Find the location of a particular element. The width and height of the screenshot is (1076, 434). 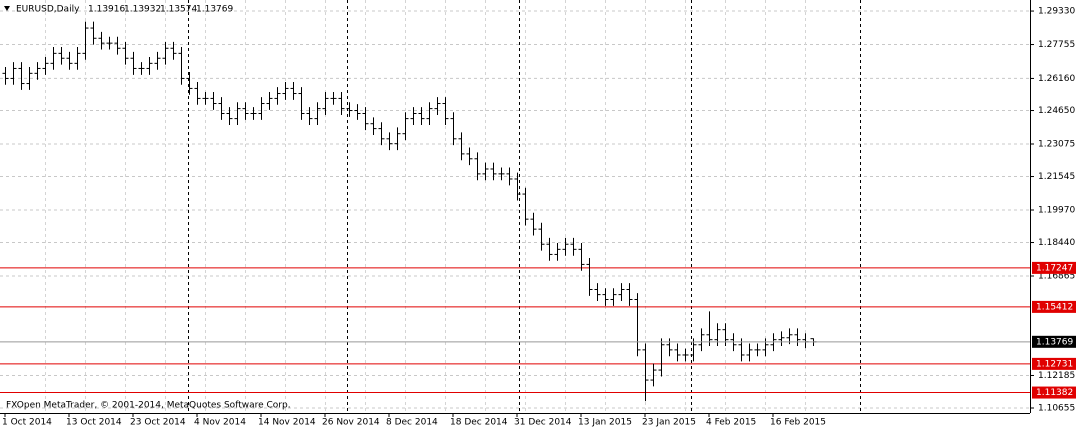

x-tick-label: 4 Nov 2014 is located at coordinates (220, 423).